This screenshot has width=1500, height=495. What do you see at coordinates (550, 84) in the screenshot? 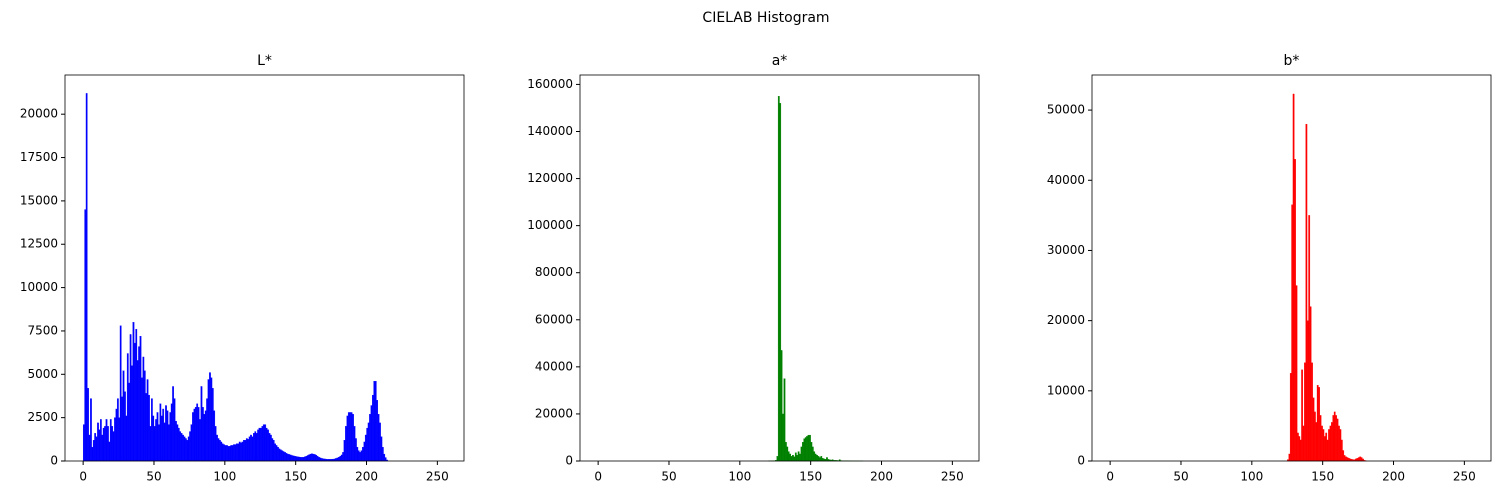
I see `y-tick-label: 160000` at bounding box center [550, 84].